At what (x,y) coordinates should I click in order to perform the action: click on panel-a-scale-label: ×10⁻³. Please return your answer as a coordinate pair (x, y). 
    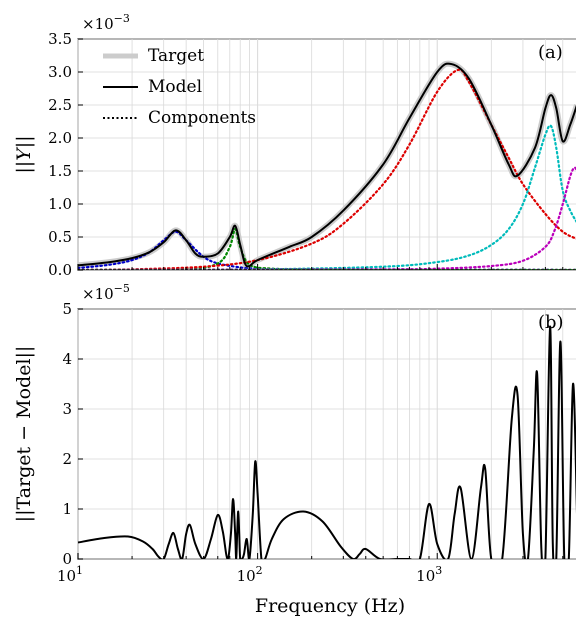
    Looking at the image, I should click on (106, 22).